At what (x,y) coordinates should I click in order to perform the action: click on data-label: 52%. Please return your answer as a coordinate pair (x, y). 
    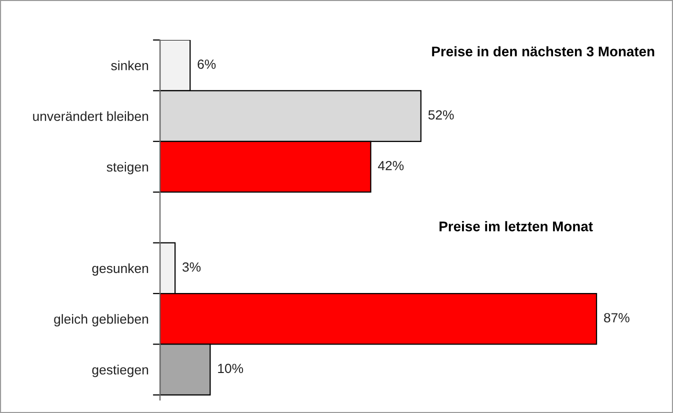
    Looking at the image, I should click on (441, 115).